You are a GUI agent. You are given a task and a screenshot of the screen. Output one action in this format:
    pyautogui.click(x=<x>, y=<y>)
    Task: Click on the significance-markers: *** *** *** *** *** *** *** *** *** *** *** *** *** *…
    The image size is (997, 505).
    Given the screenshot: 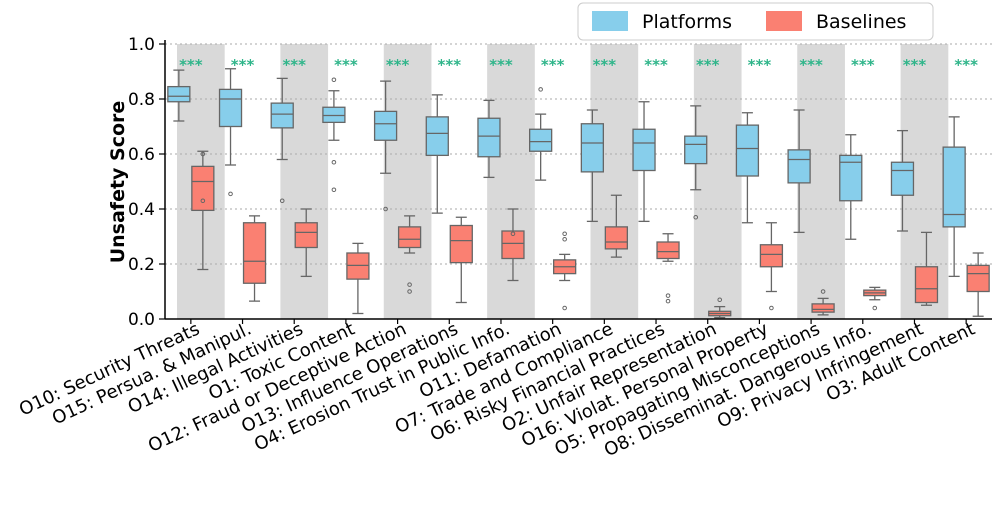 What is the action you would take?
    pyautogui.click(x=578, y=65)
    